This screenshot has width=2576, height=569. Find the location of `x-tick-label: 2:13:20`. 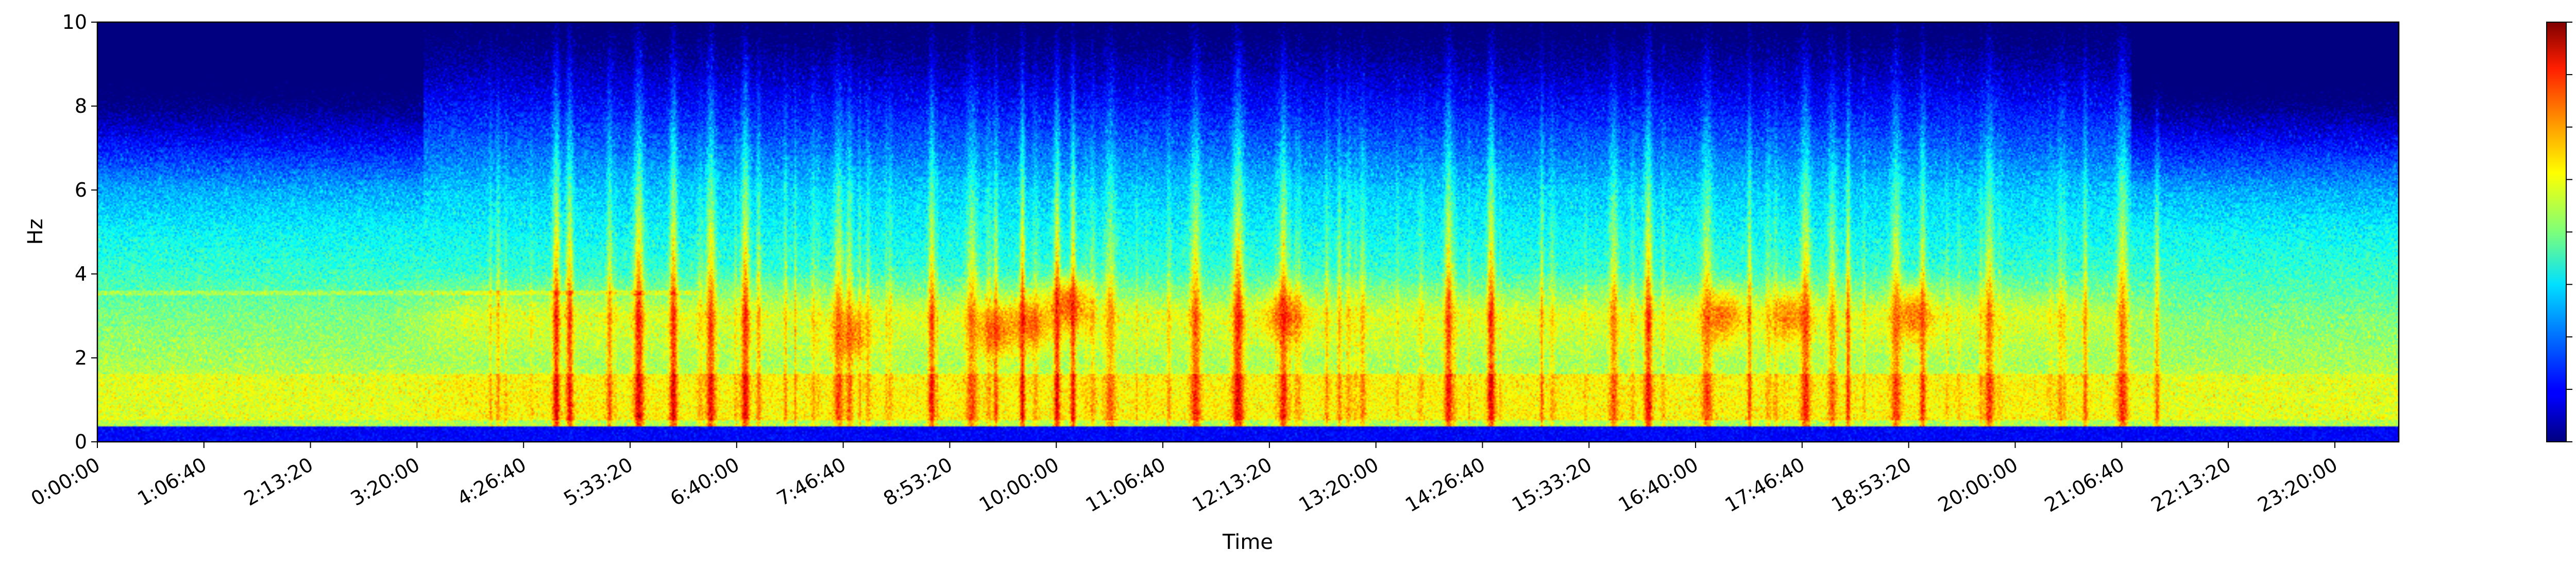

x-tick-label: 2:13:20 is located at coordinates (279, 481).